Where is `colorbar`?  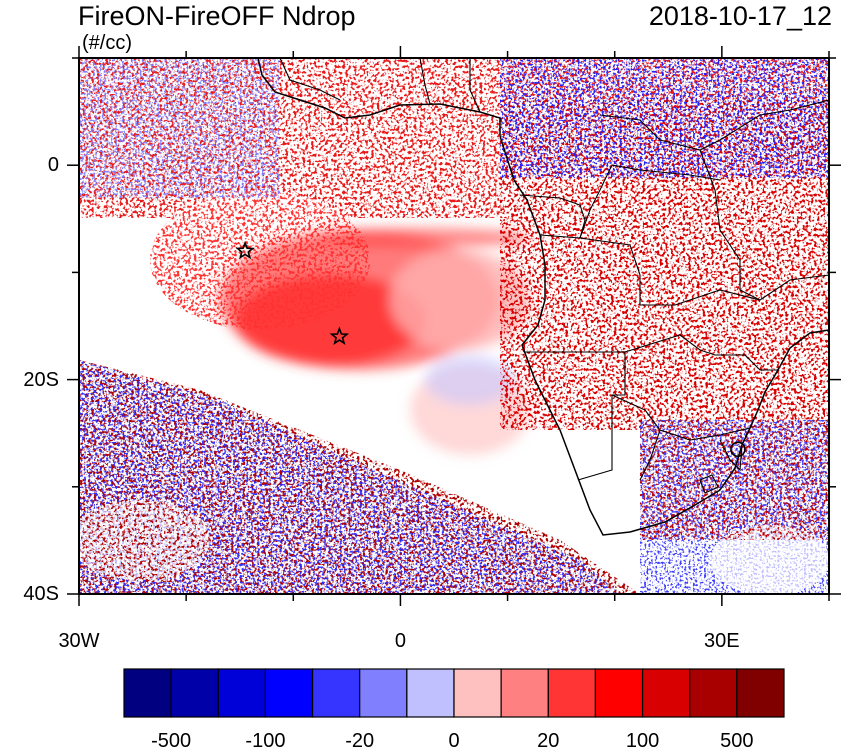 colorbar is located at coordinates (454, 693).